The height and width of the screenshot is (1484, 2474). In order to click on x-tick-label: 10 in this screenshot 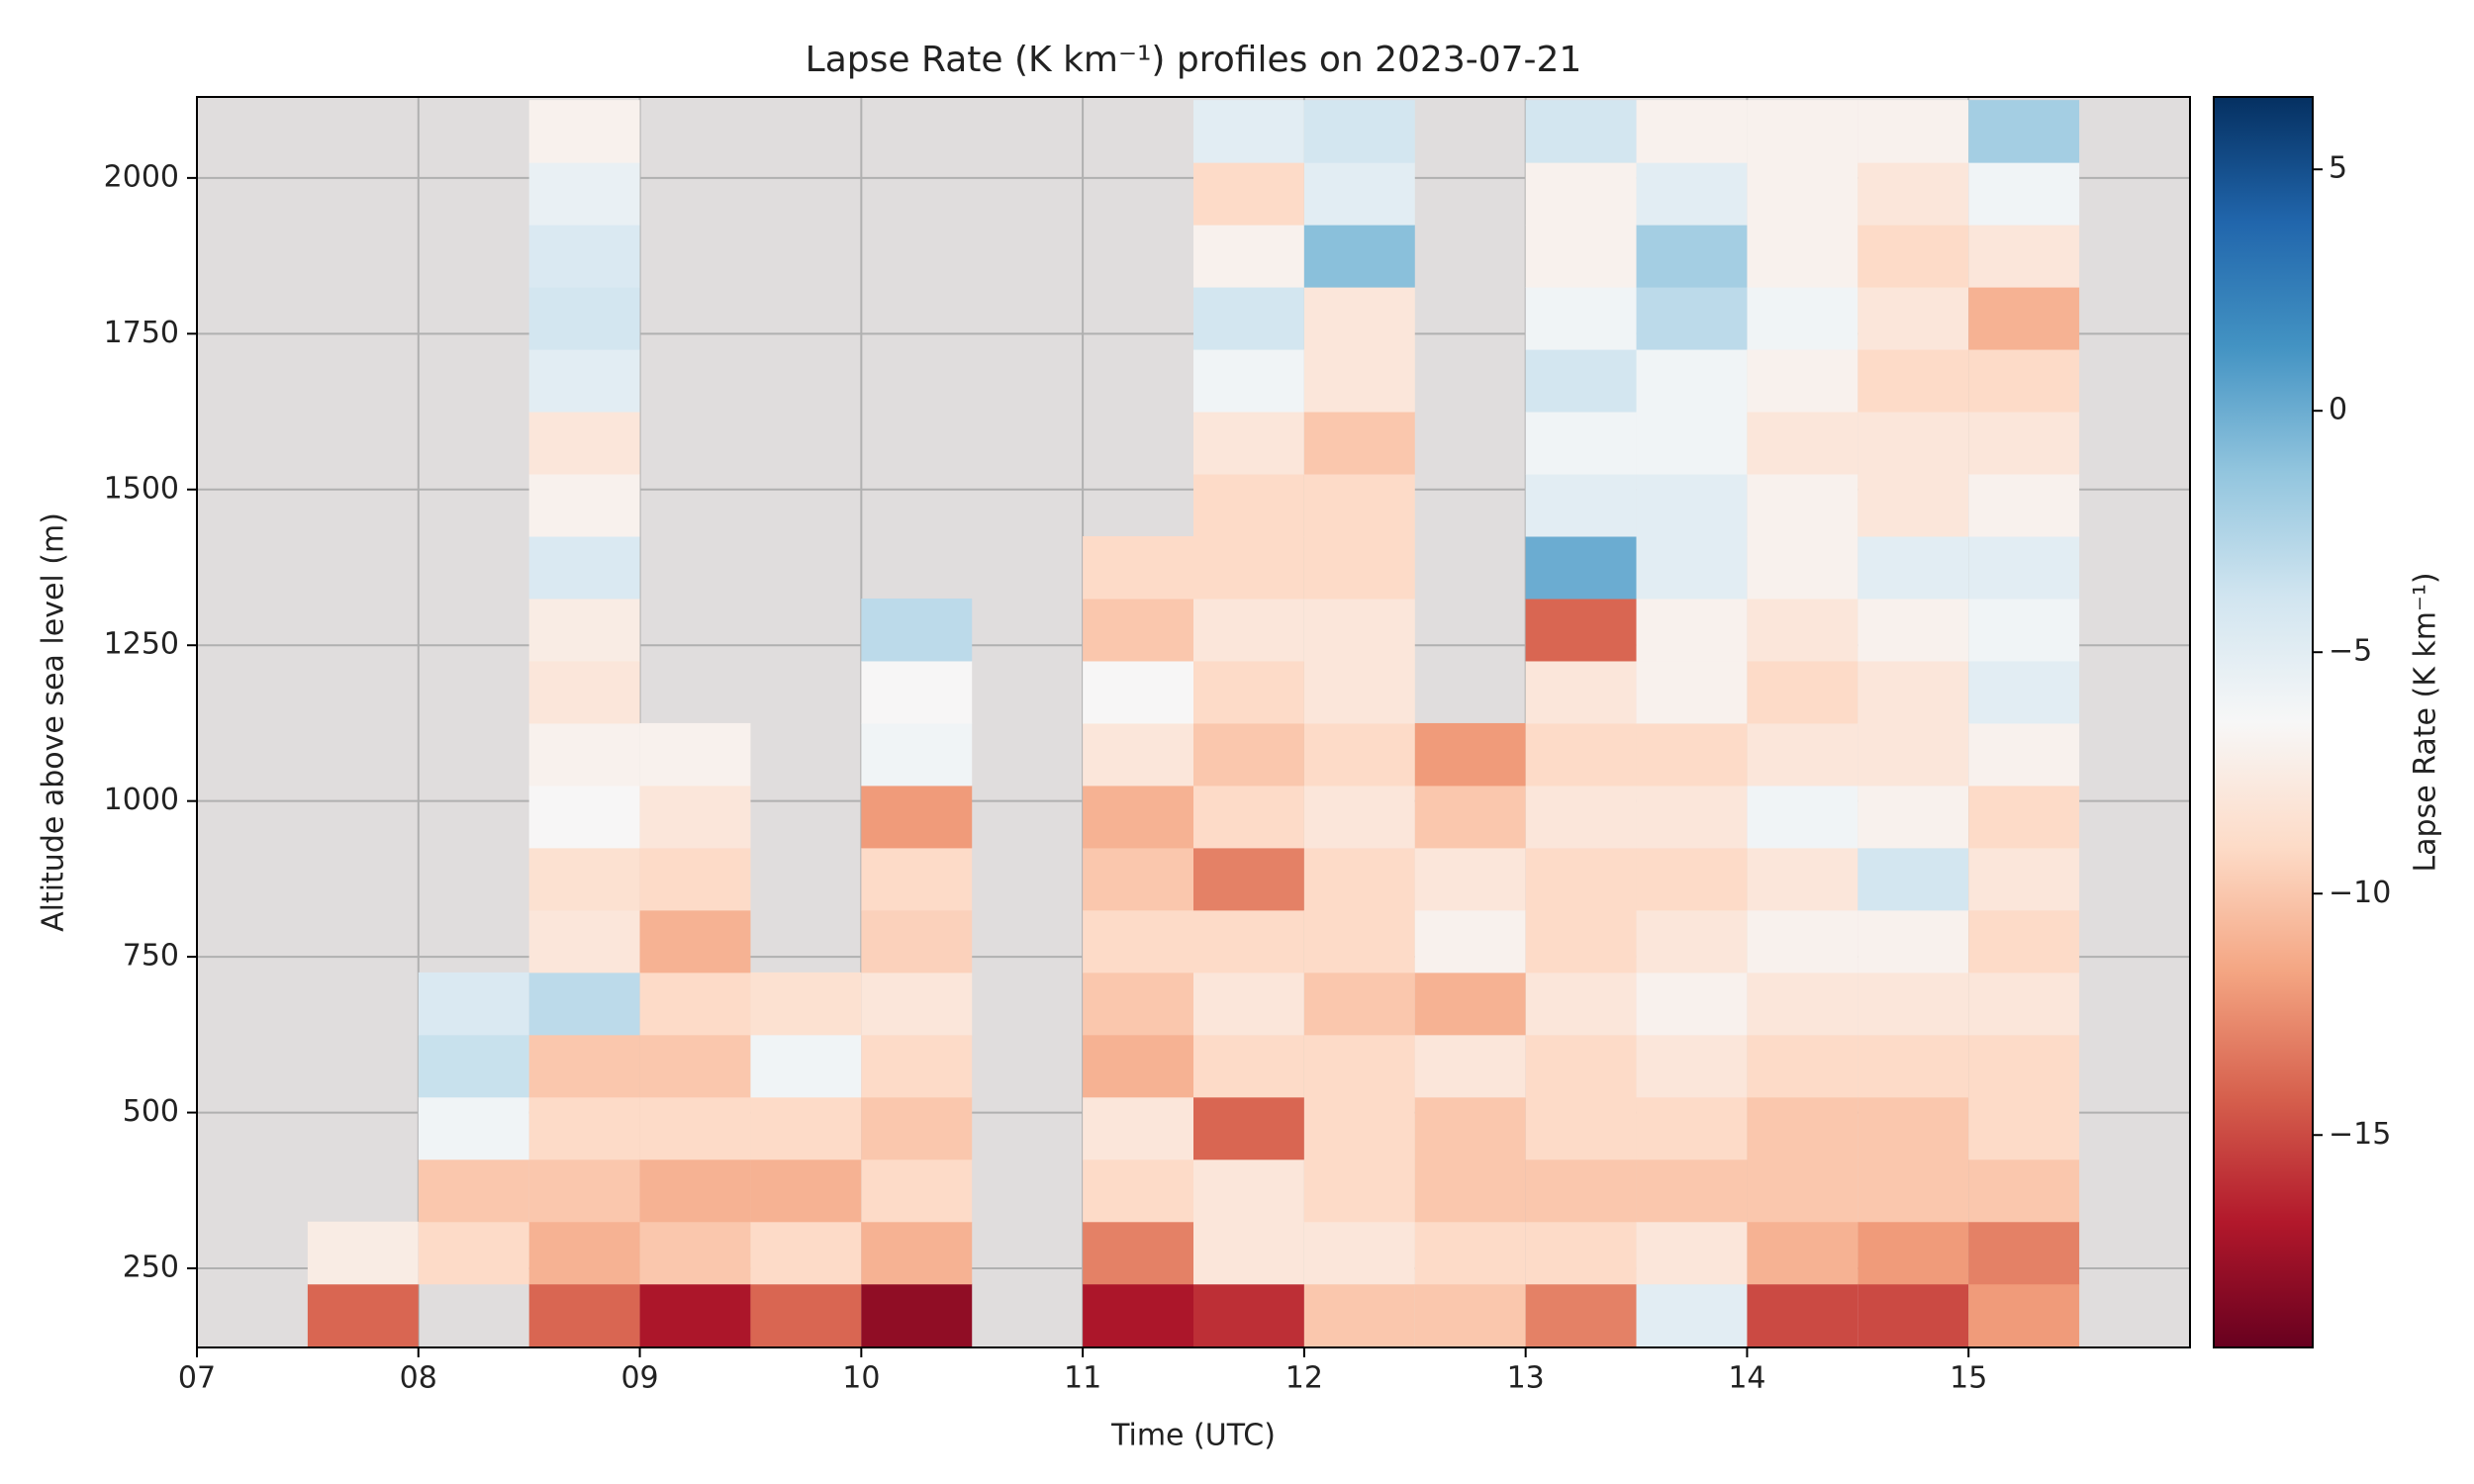, I will do `click(861, 1378)`.